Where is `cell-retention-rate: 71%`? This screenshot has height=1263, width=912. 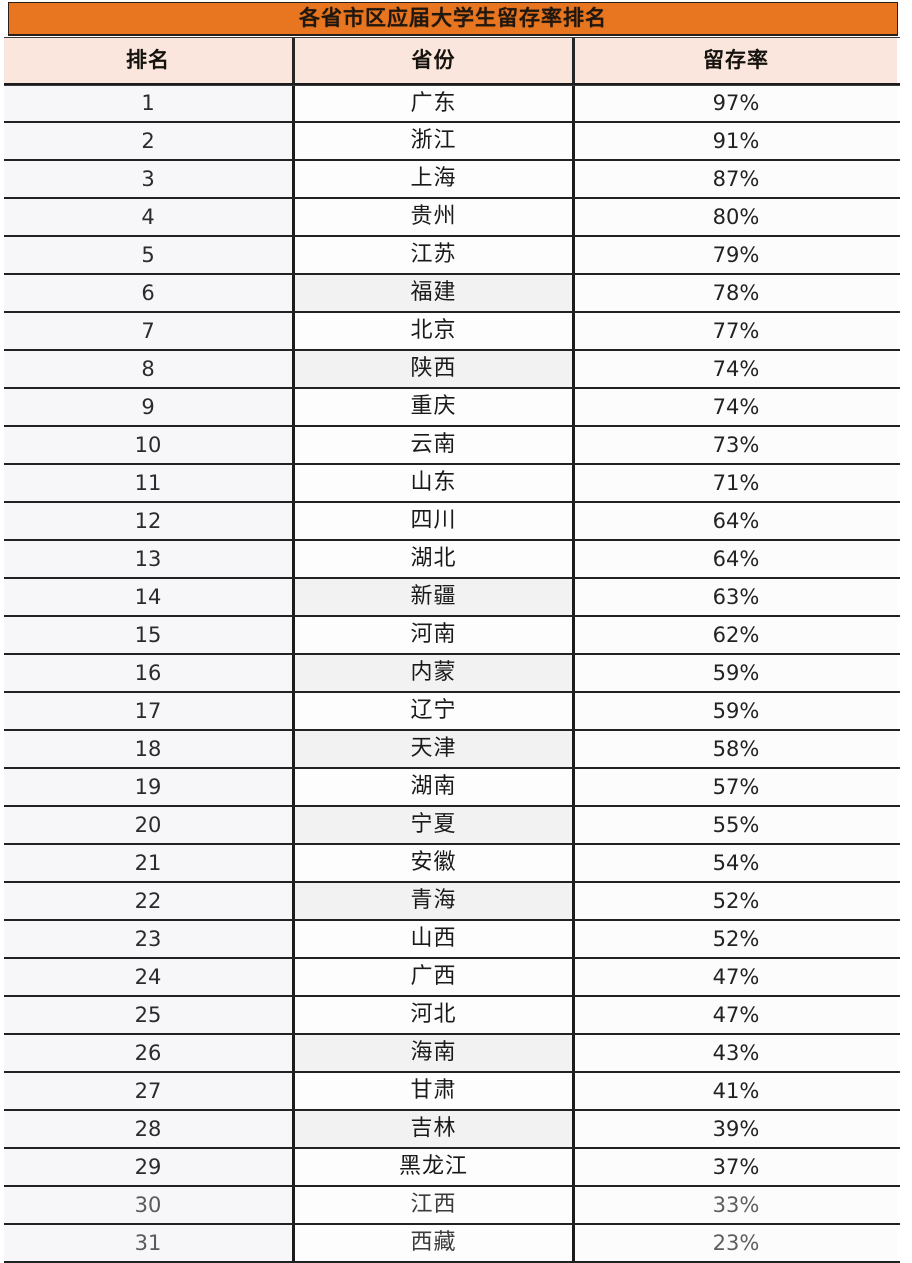
cell-retention-rate: 71% is located at coordinates (736, 483).